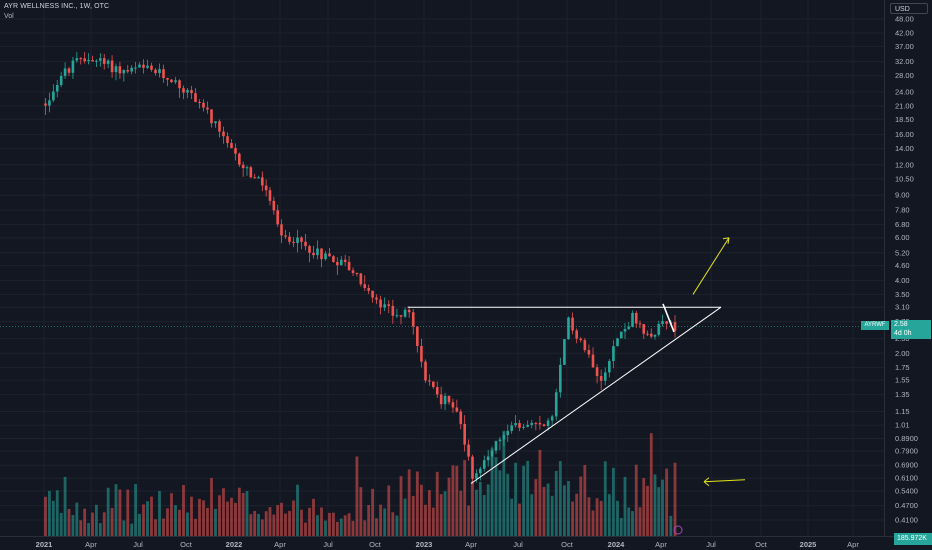  I want to click on last-price-value: 2.58, so click(901, 324).